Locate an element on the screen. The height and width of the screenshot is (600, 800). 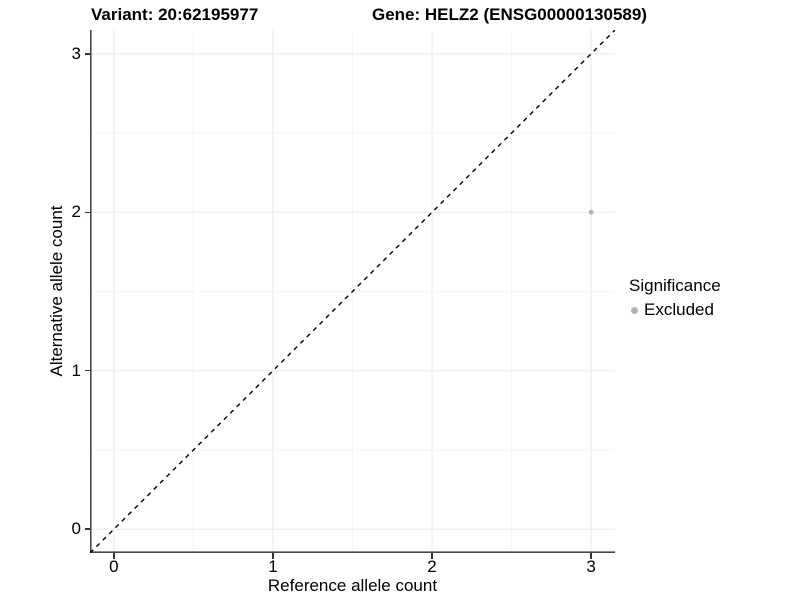
x-axis-title: Reference allele count is located at coordinates (352, 585).